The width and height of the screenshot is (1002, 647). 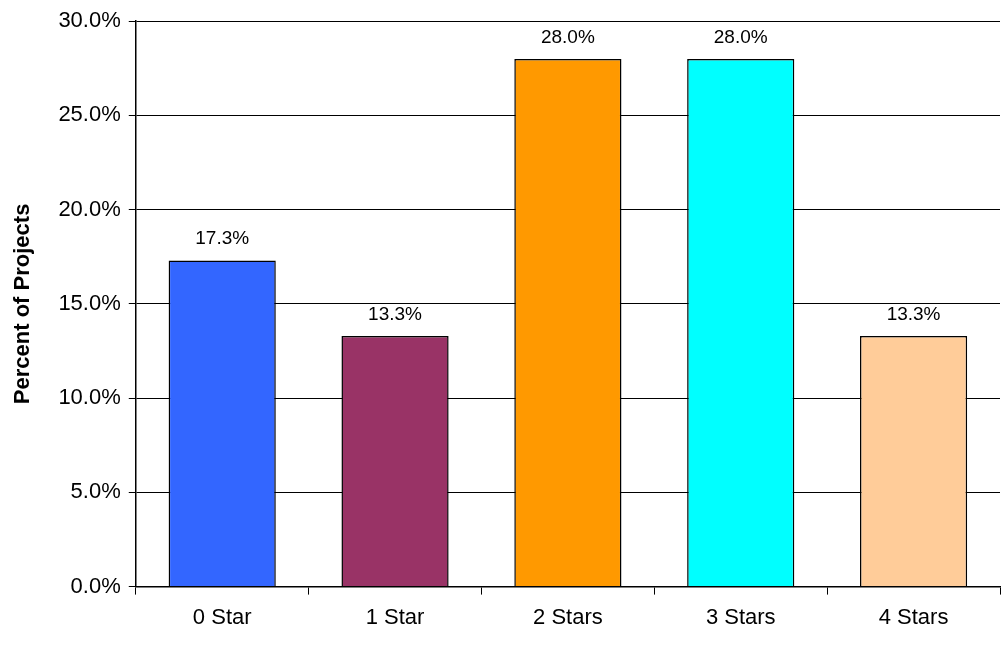 What do you see at coordinates (89, 20) in the screenshot?
I see `y-tick-label: 30.0%` at bounding box center [89, 20].